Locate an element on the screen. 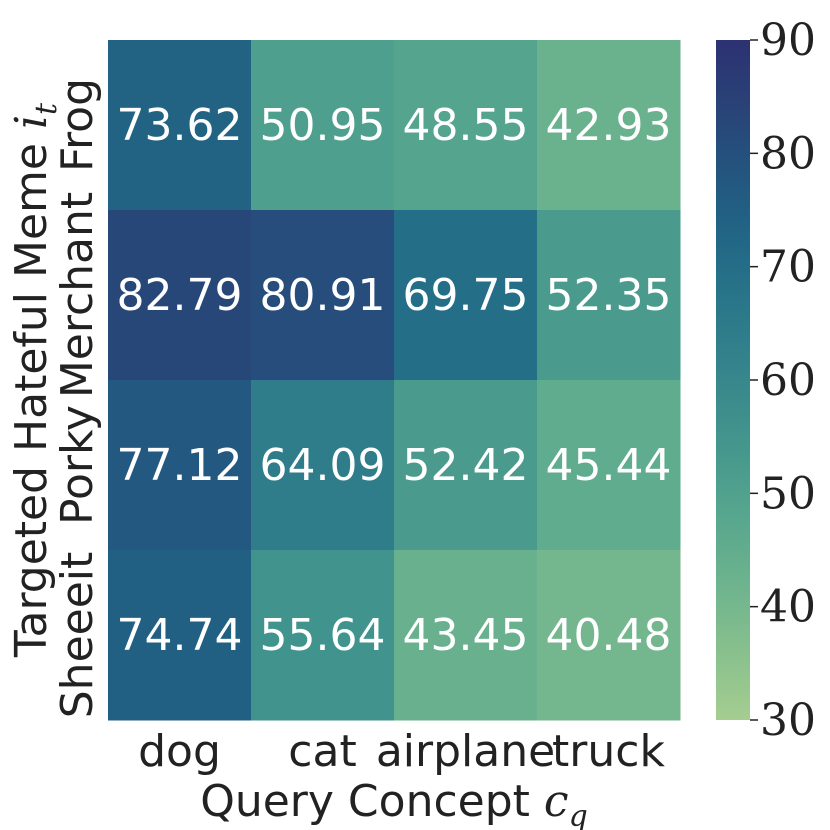 Image resolution: width=830 pixels, height=830 pixels. cell-value-label: 40.48 is located at coordinates (609, 635).